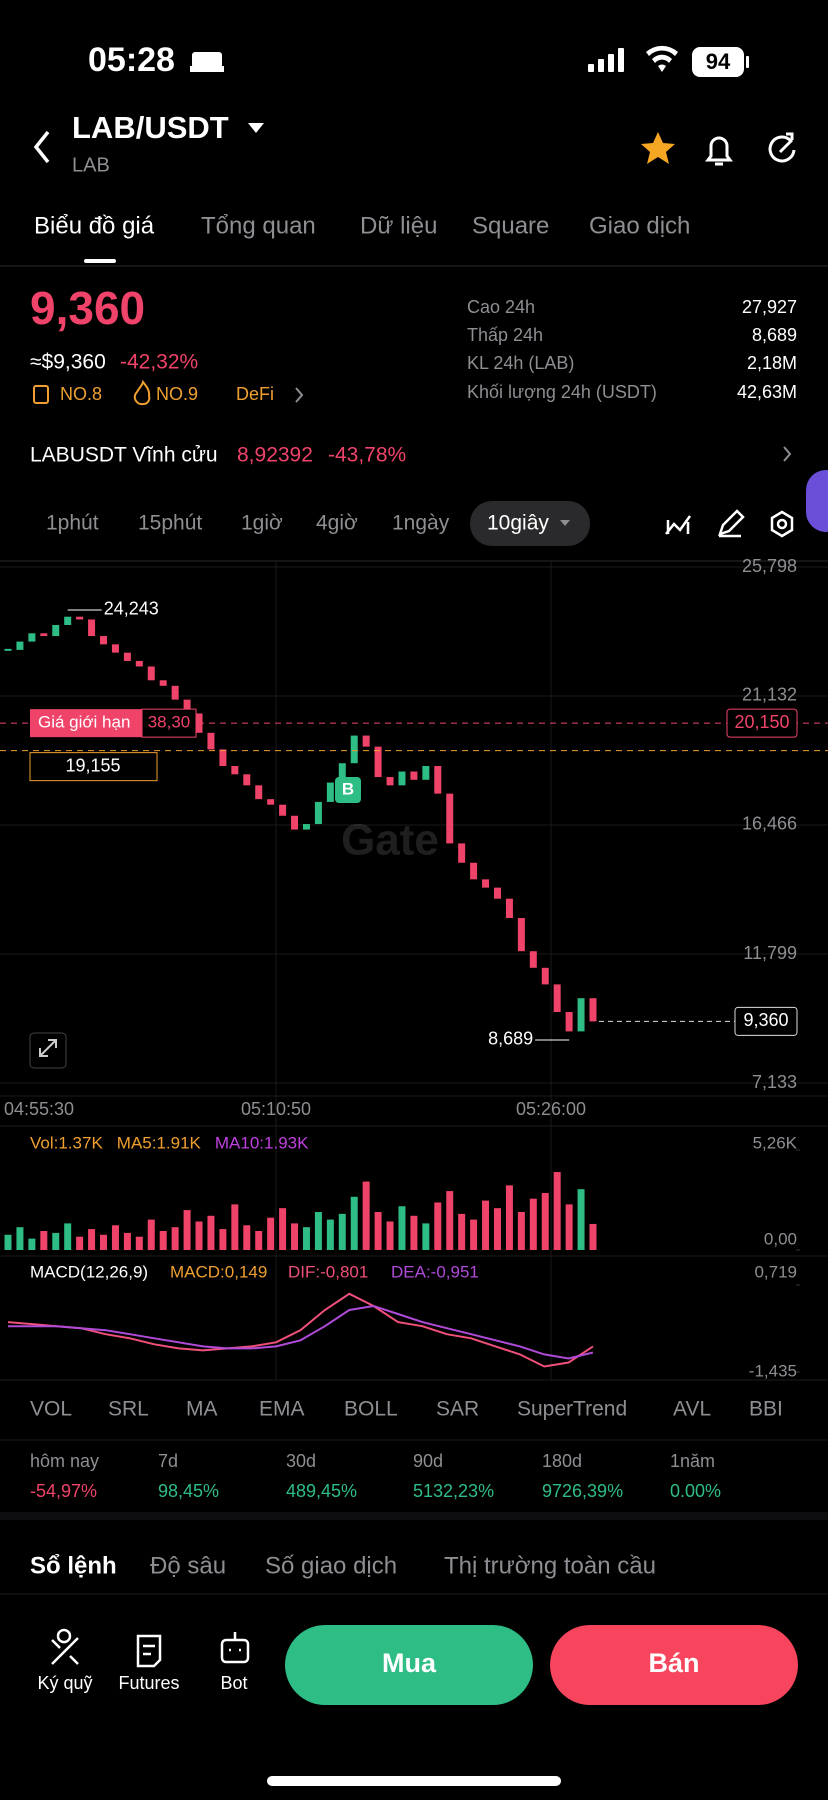 This screenshot has width=828, height=1800. Describe the element at coordinates (414, 144) in the screenshot. I see `header-icons` at that location.